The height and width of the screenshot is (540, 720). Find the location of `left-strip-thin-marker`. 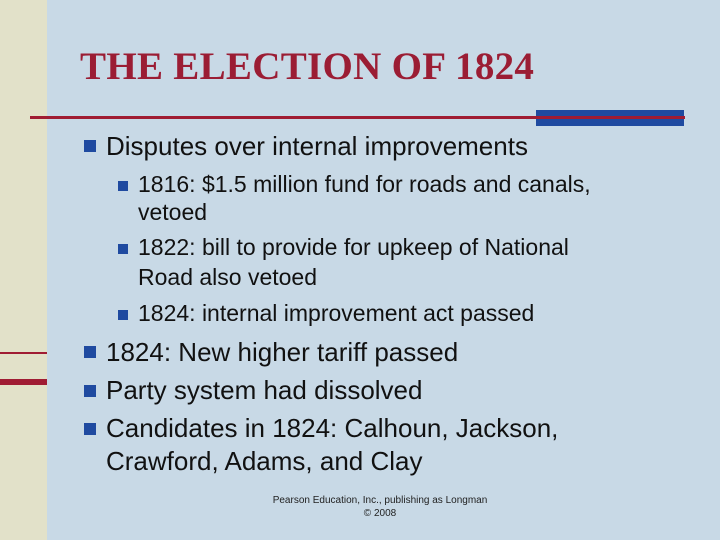

left-strip-thin-marker is located at coordinates (23, 353).